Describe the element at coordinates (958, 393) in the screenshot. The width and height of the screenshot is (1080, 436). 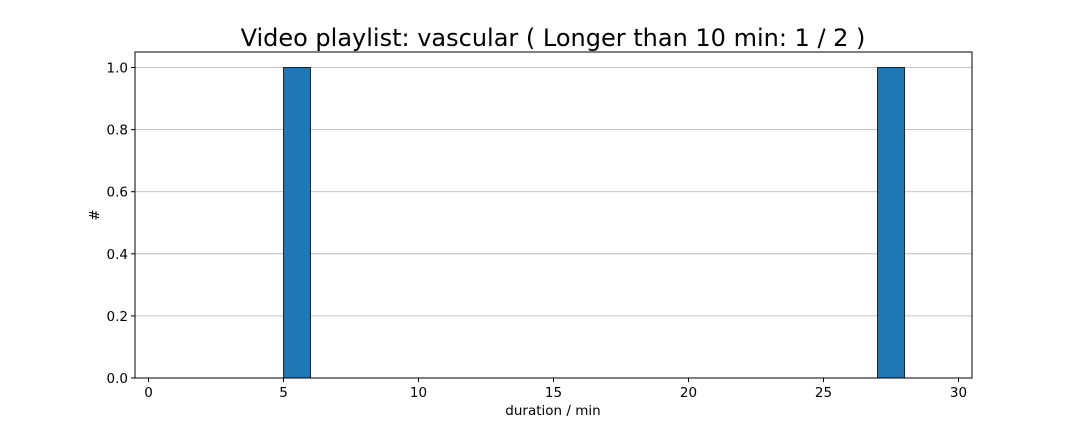
I see `x-tick-label: 30` at that location.